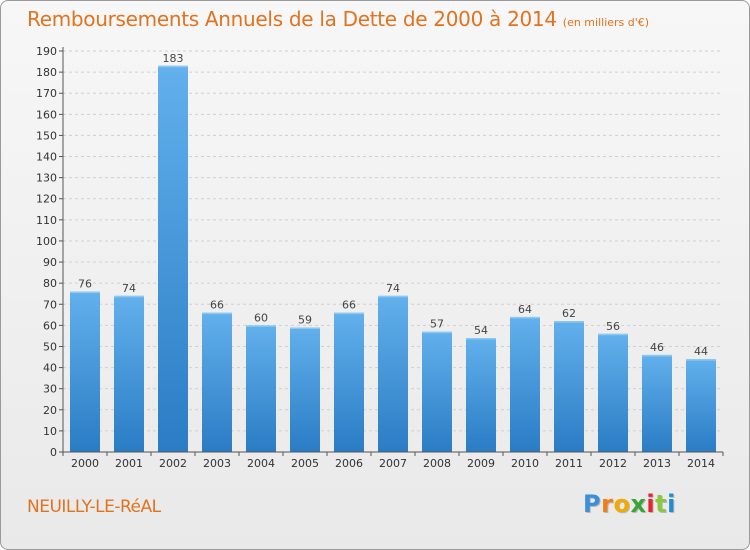 This screenshot has height=550, width=750. Describe the element at coordinates (46, 220) in the screenshot. I see `y-tick-label: 110` at that location.